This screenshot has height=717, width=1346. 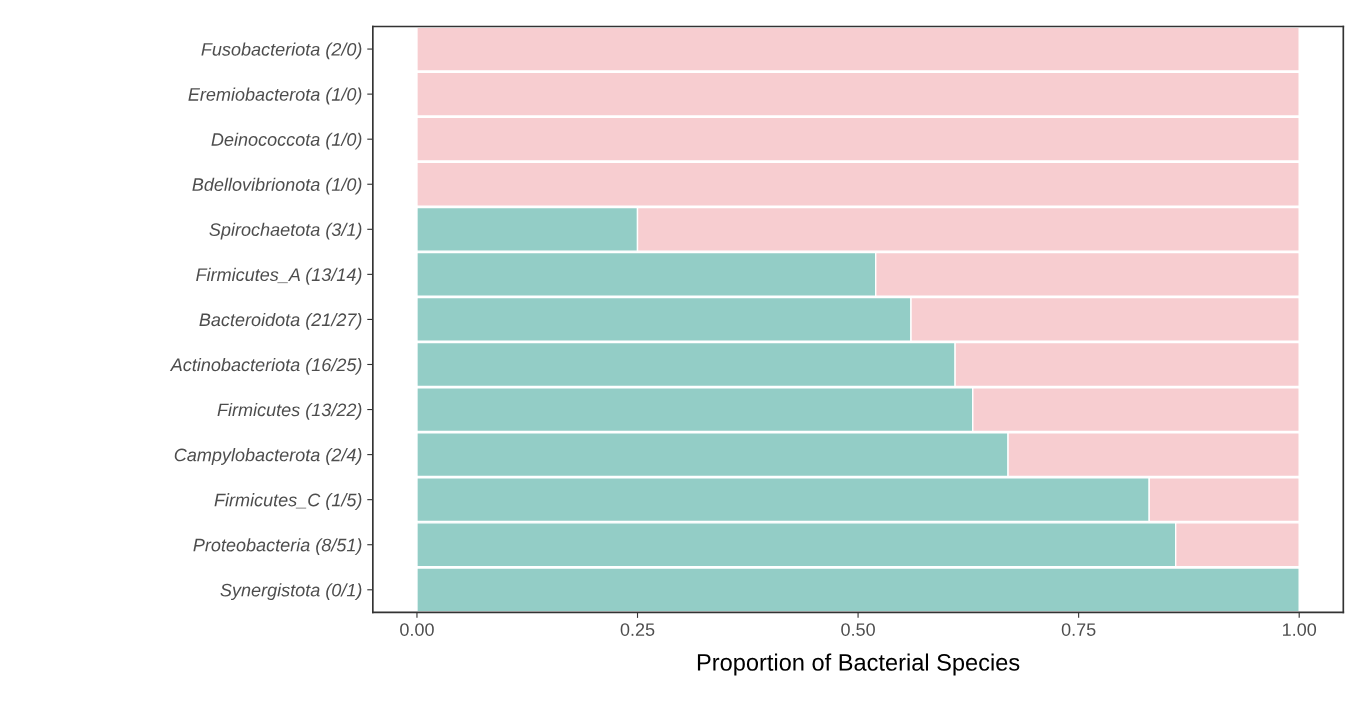 What do you see at coordinates (288, 501) in the screenshot?
I see `y-tick-label: Firmicutes_C (1/5)` at bounding box center [288, 501].